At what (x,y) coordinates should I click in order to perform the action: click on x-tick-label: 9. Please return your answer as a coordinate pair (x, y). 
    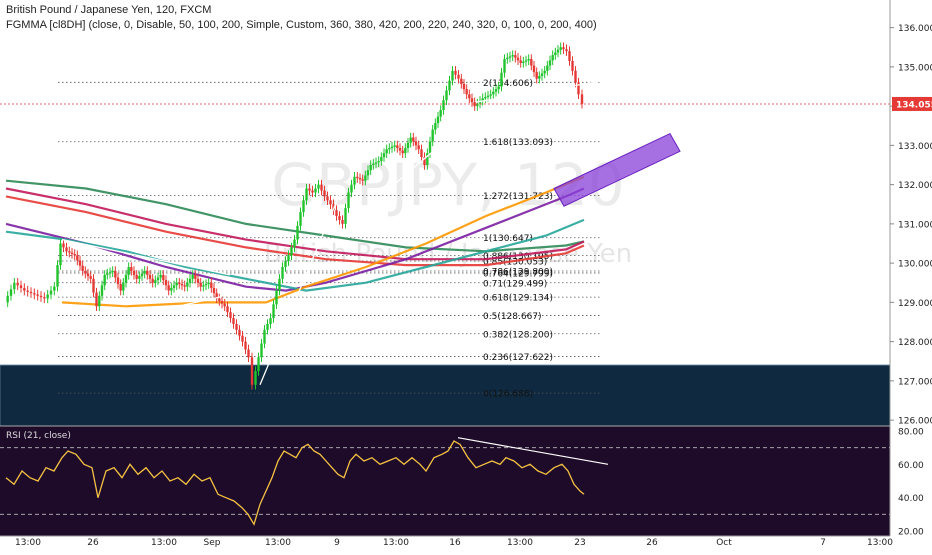
    Looking at the image, I should click on (337, 543).